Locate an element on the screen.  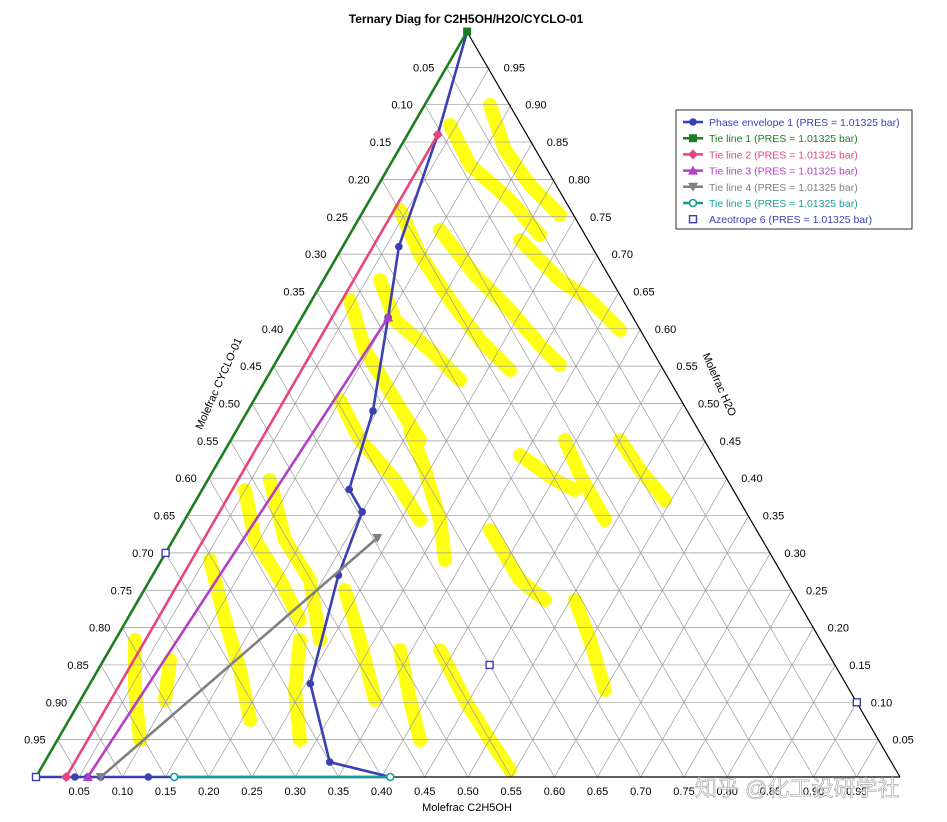
legend-box is located at coordinates (794, 169).